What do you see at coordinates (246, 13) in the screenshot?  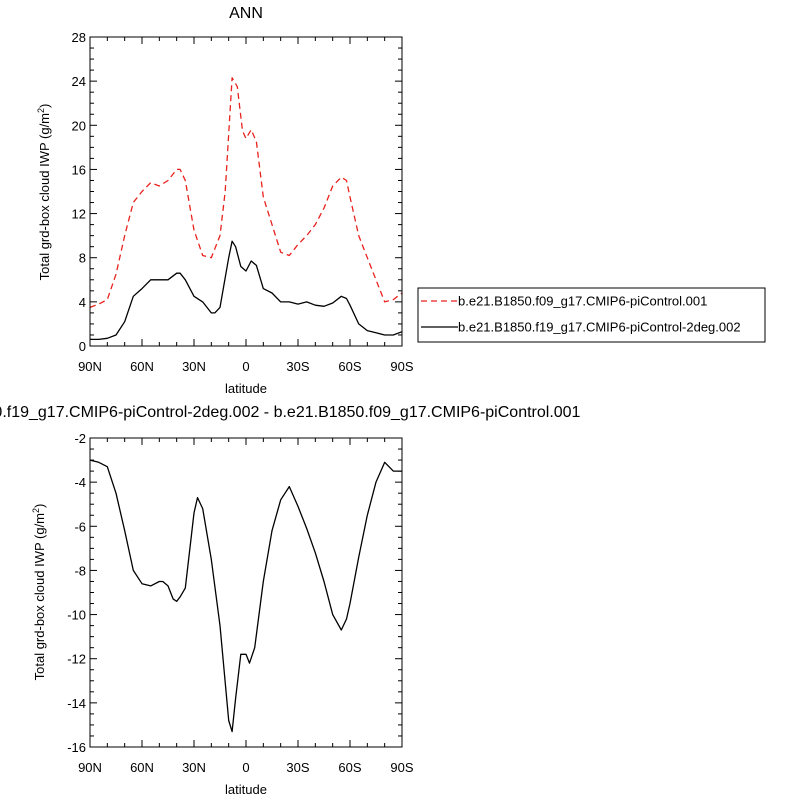 I see `top-panel-title: ANN` at bounding box center [246, 13].